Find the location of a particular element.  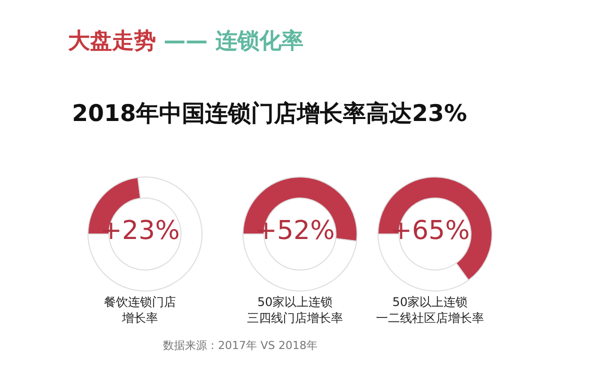

text: +65% is located at coordinates (430, 231).